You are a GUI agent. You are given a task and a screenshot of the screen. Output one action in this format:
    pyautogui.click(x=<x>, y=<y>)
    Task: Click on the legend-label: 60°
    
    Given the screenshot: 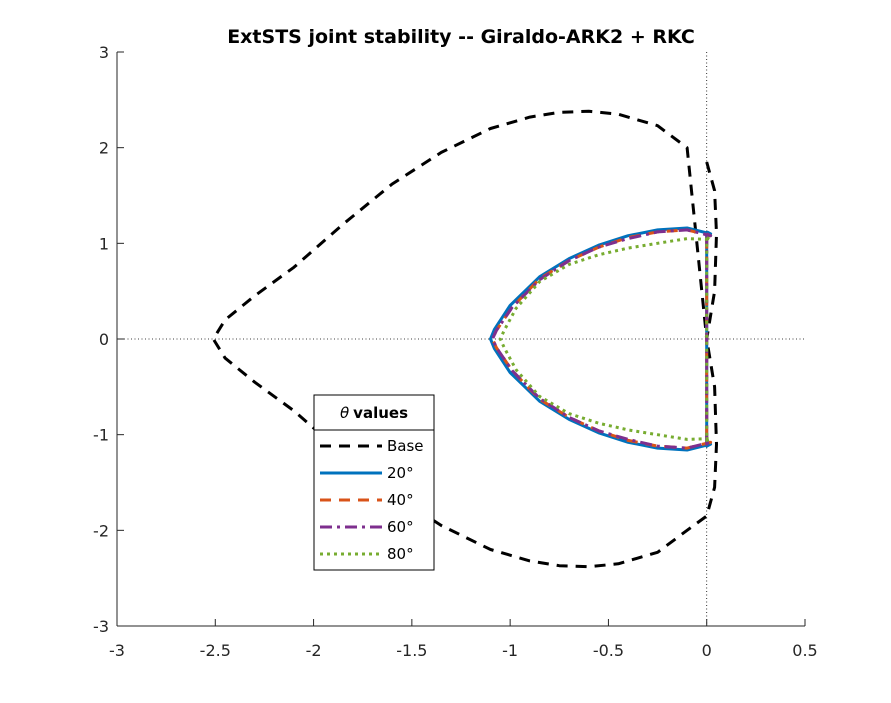 What is the action you would take?
    pyautogui.click(x=400, y=527)
    